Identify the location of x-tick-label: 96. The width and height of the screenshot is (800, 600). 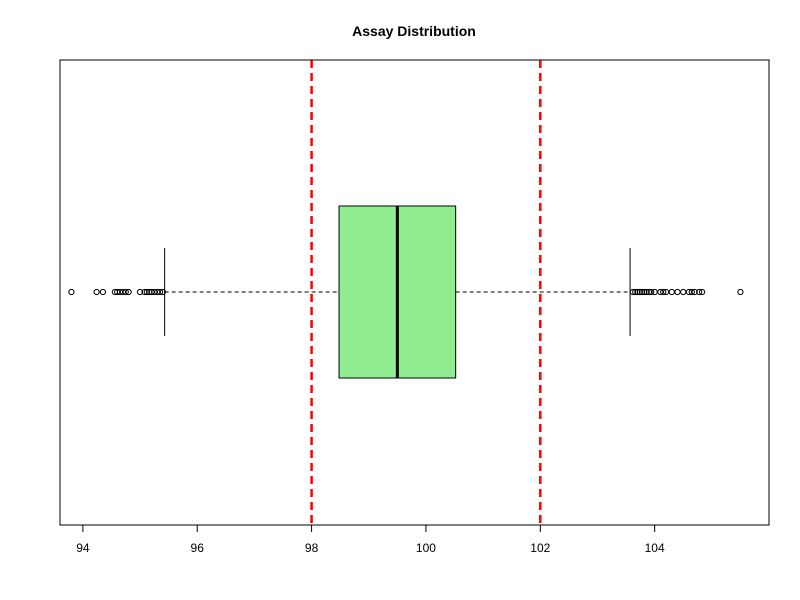
(198, 548).